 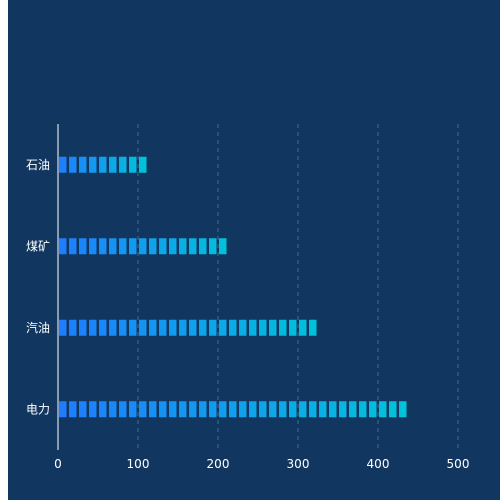 What do you see at coordinates (298, 464) in the screenshot?
I see `x-tick-label: 300` at bounding box center [298, 464].